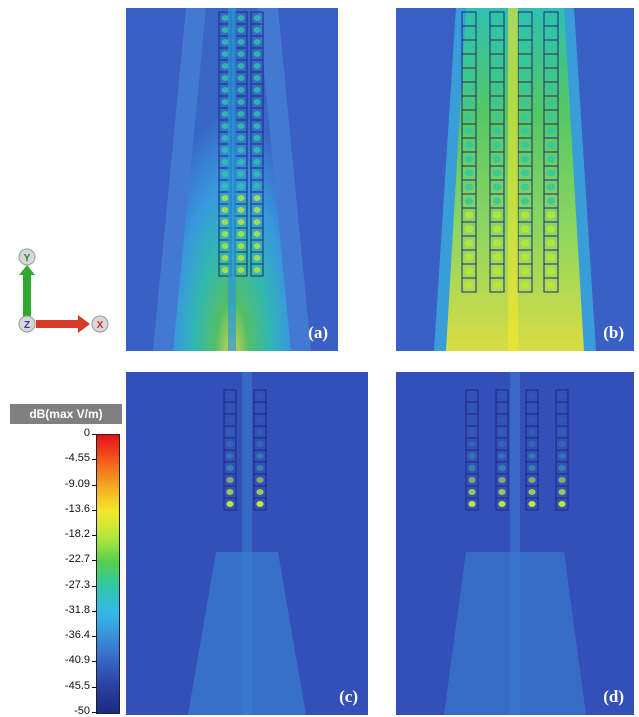 The image size is (639, 717). What do you see at coordinates (77, 609) in the screenshot?
I see `colorbar-tick-label: -31.8` at bounding box center [77, 609].